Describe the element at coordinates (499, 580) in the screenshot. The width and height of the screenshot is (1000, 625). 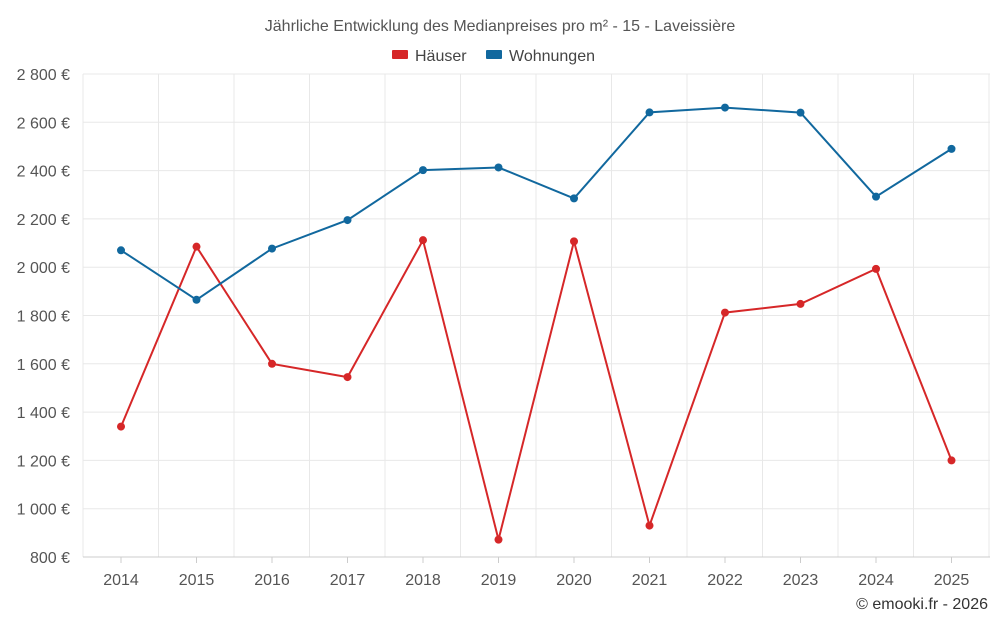
I see `x-tick-label: 2019` at that location.